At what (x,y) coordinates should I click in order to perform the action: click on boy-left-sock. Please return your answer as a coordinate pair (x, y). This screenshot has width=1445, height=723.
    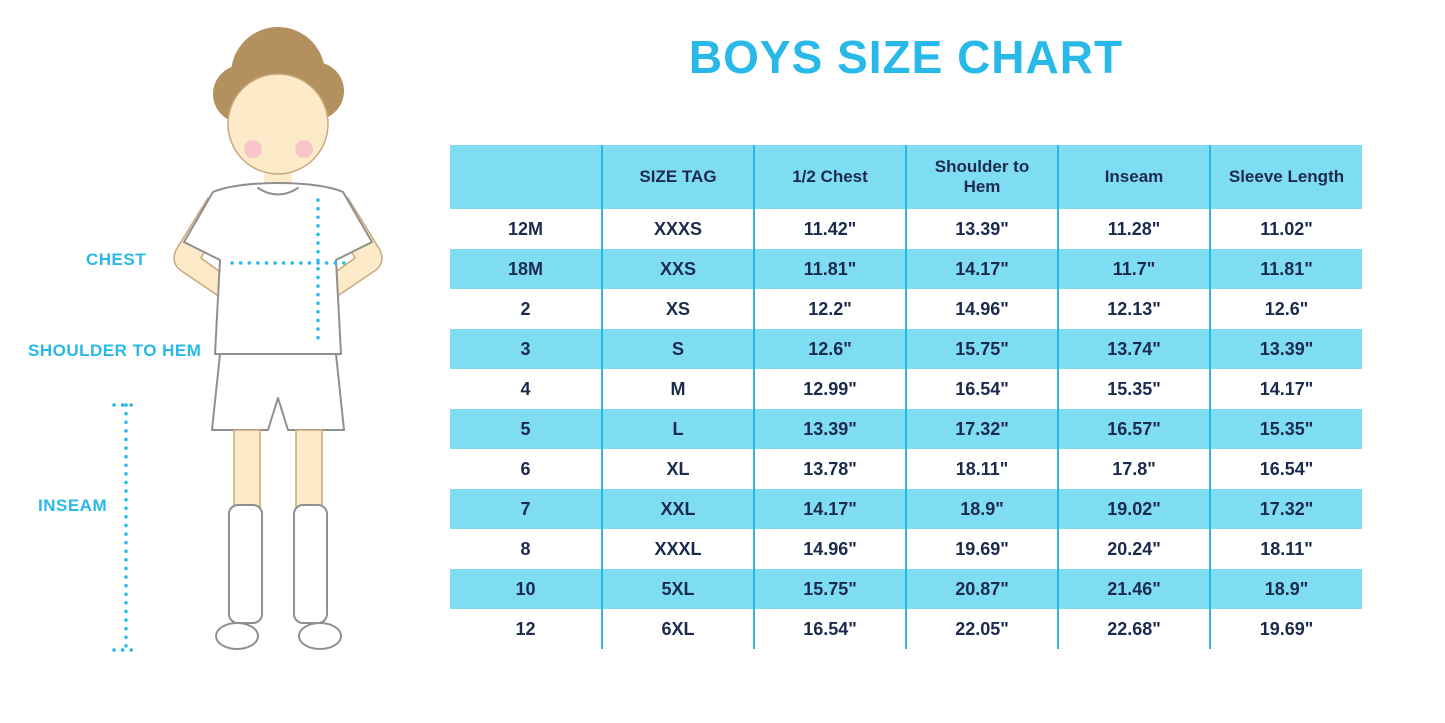
    Looking at the image, I should click on (245, 564).